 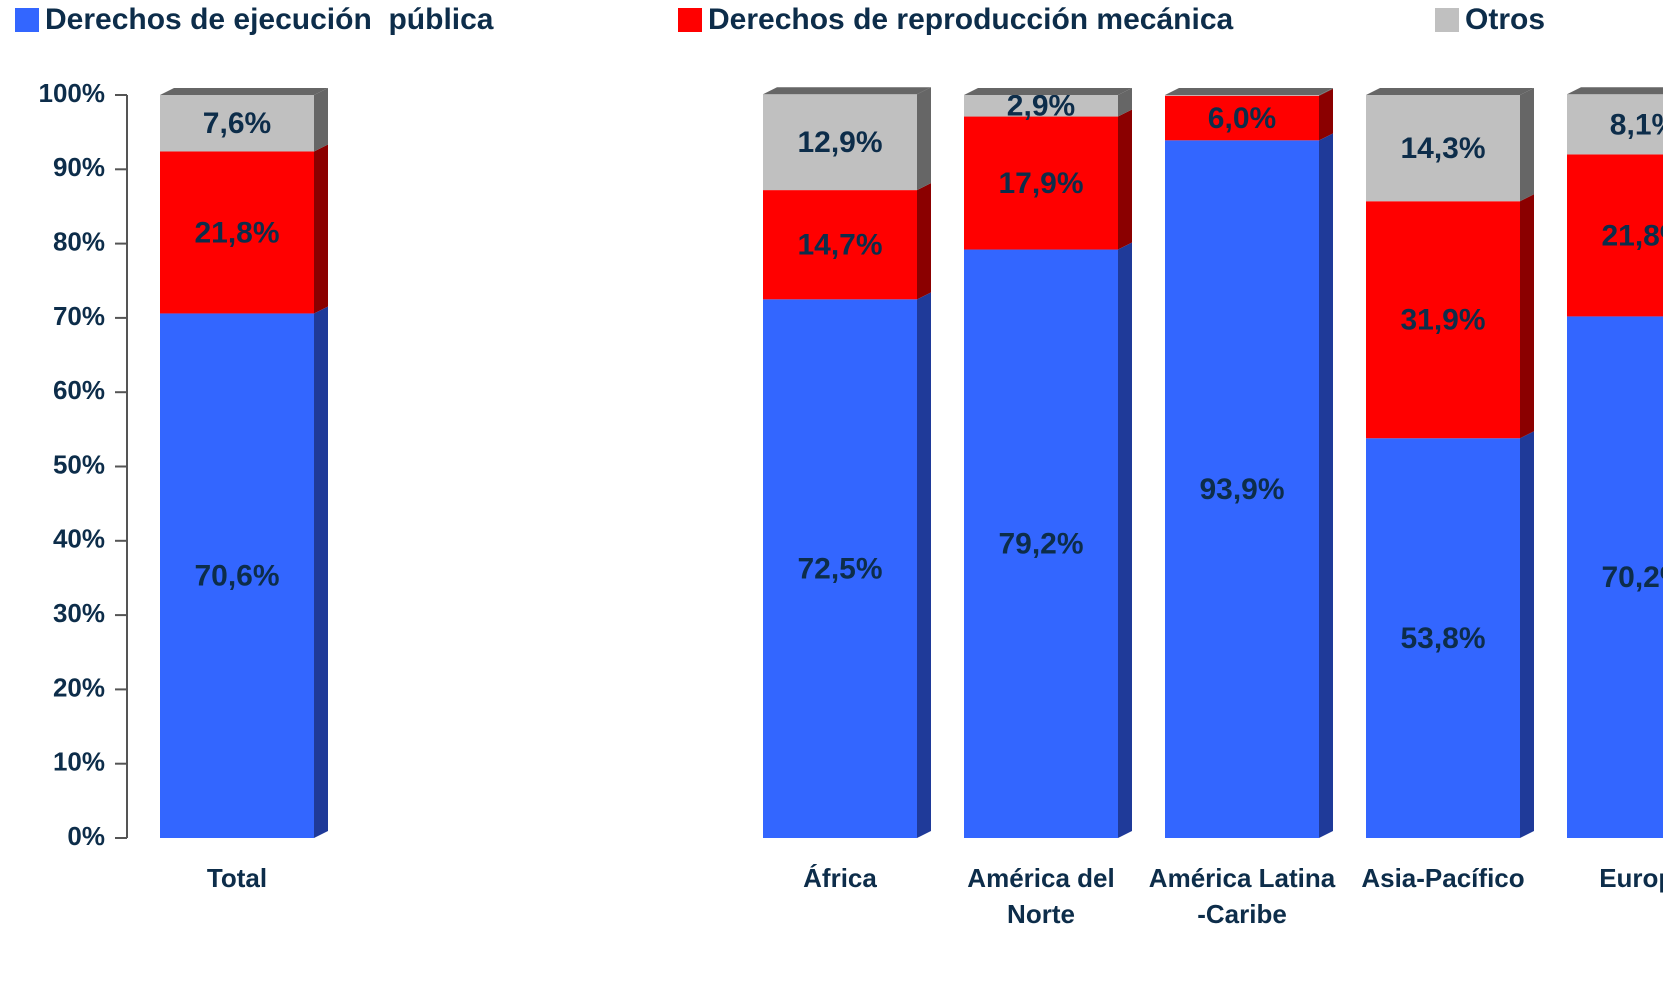 What do you see at coordinates (237, 878) in the screenshot?
I see `x-tick-label: Total` at bounding box center [237, 878].